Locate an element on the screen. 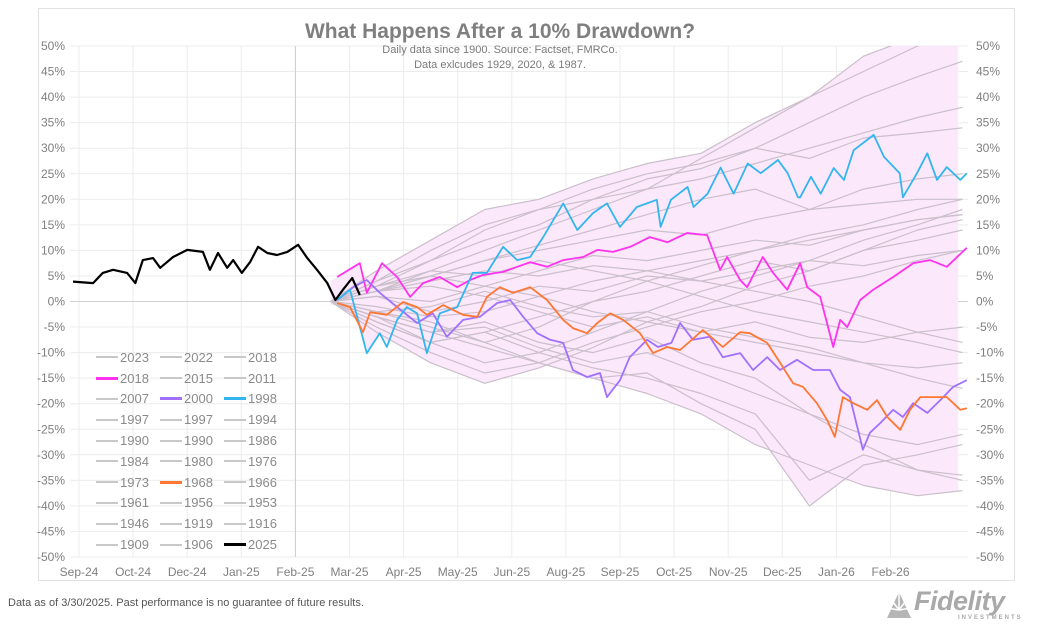 This screenshot has height=631, width=1042. logo-wordmark: Fidelity is located at coordinates (959, 601).